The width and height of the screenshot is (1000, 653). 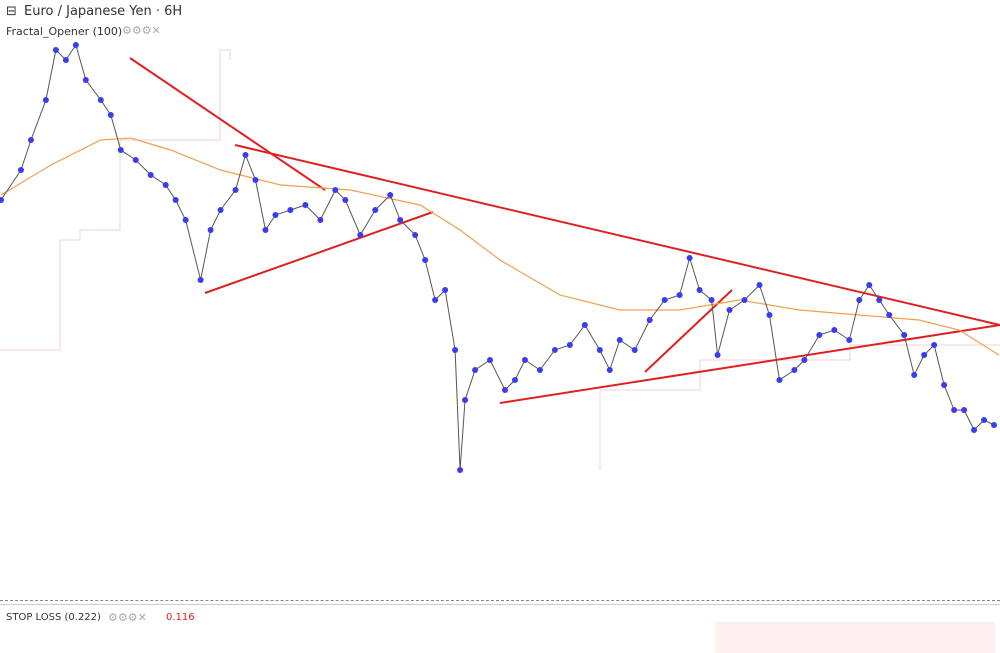 I want to click on footer-icons: ⚙⚙⚙✕, so click(x=127, y=617).